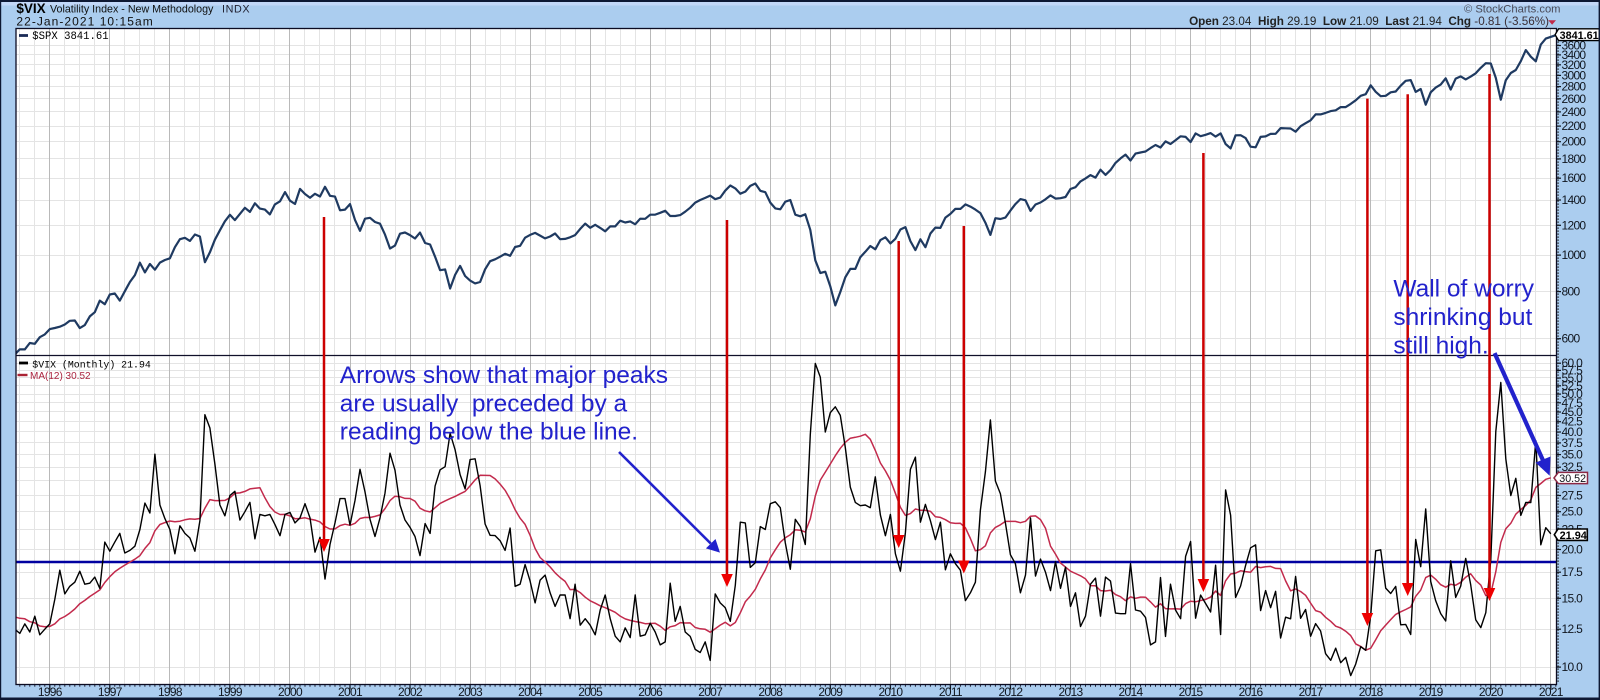 Image resolution: width=1600 pixels, height=700 pixels. I want to click on svg-text: 12.5, so click(1573, 629).